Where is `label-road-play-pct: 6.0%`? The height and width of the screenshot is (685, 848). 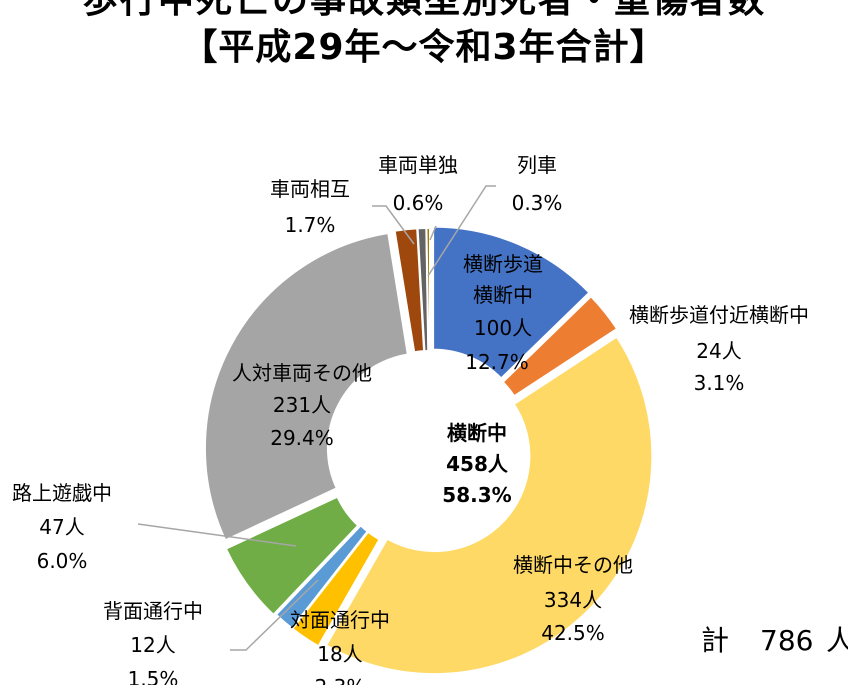
label-road-play-pct: 6.0% is located at coordinates (62, 561).